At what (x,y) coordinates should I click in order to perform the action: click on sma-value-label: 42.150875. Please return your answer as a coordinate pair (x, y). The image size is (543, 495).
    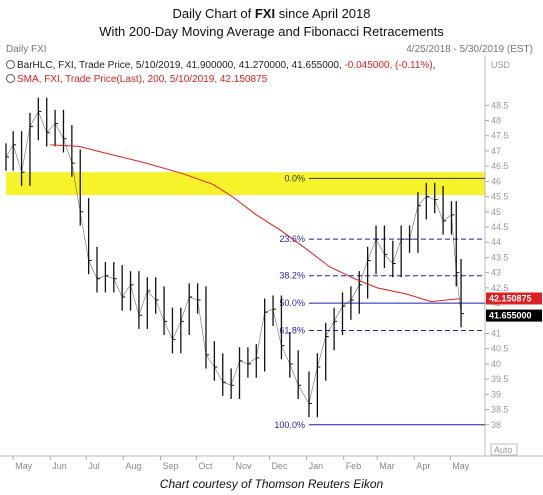
    Looking at the image, I should click on (510, 298).